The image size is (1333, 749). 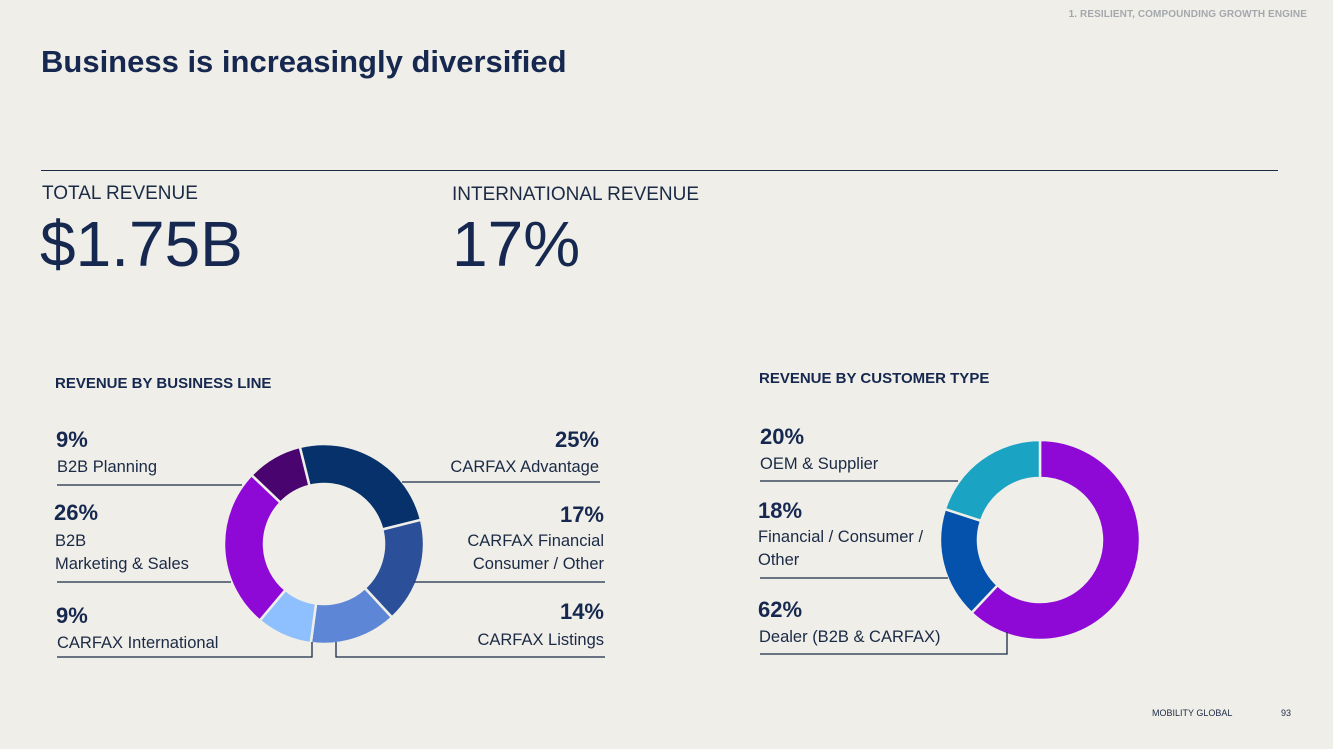 What do you see at coordinates (280, 474) in the screenshot?
I see `slice-b2b-planning` at bounding box center [280, 474].